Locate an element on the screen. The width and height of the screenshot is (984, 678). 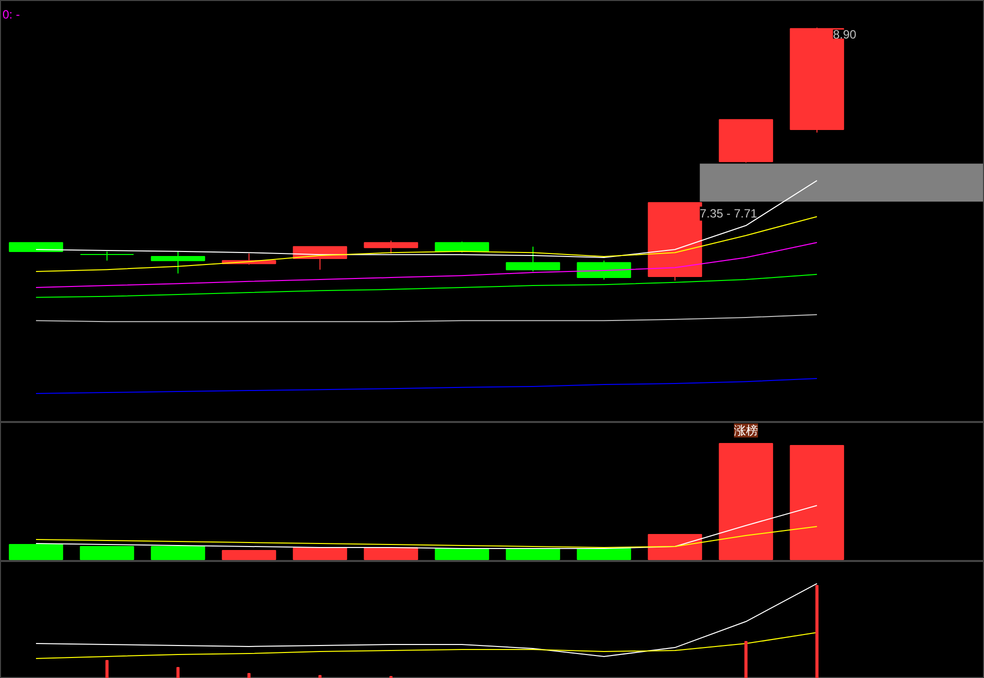
band-label: 7.35 - 7.71 is located at coordinates (729, 213).